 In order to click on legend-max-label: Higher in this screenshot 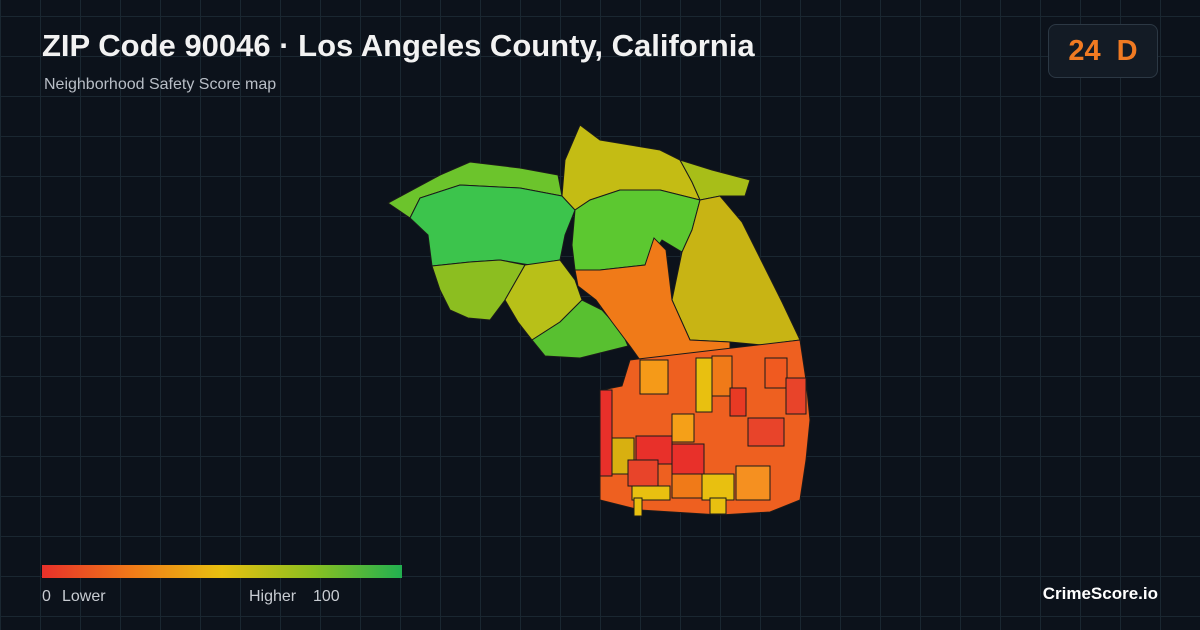, I will do `click(273, 596)`.